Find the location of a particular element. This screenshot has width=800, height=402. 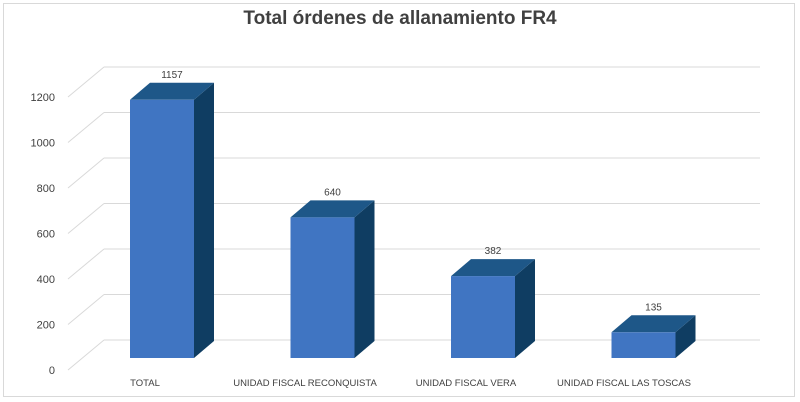

x-category-label: UNIDAD FISCAL LAS TOSCAS is located at coordinates (624, 383).